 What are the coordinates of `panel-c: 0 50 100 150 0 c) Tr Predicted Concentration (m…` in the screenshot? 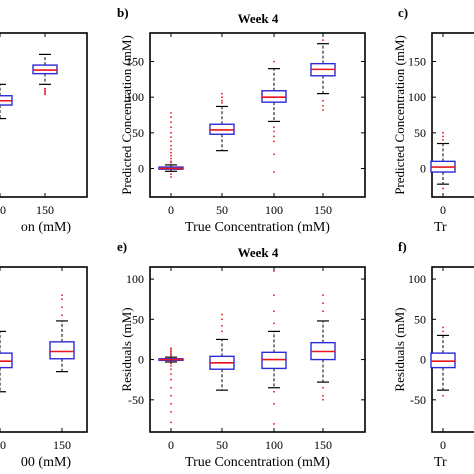 It's located at (433, 120).